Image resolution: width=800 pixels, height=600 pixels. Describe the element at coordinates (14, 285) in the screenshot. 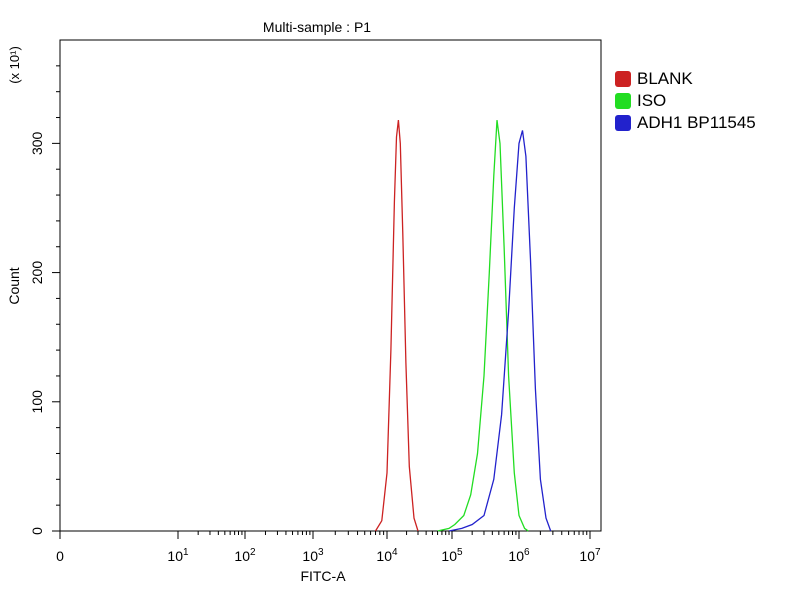

I see `y-axis-label: Count` at that location.